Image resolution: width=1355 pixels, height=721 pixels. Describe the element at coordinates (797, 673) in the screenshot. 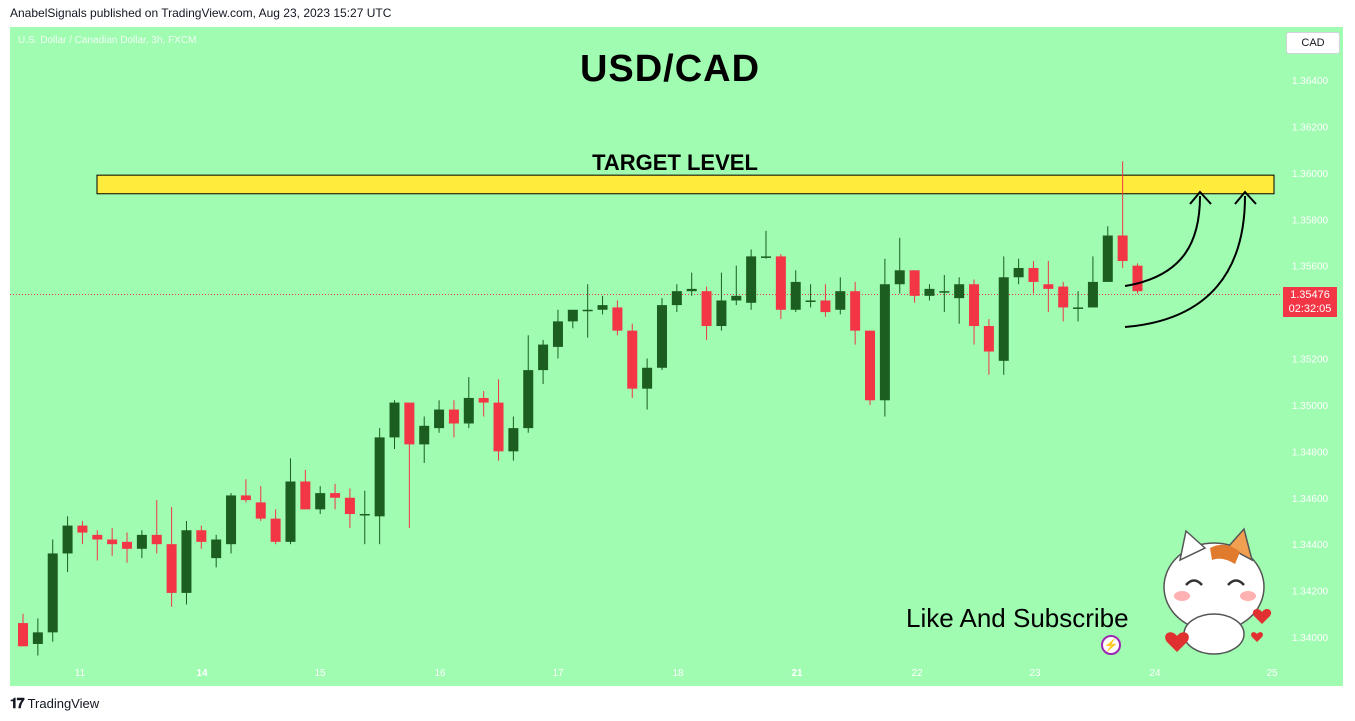

I see `x-tick-label: 21` at that location.